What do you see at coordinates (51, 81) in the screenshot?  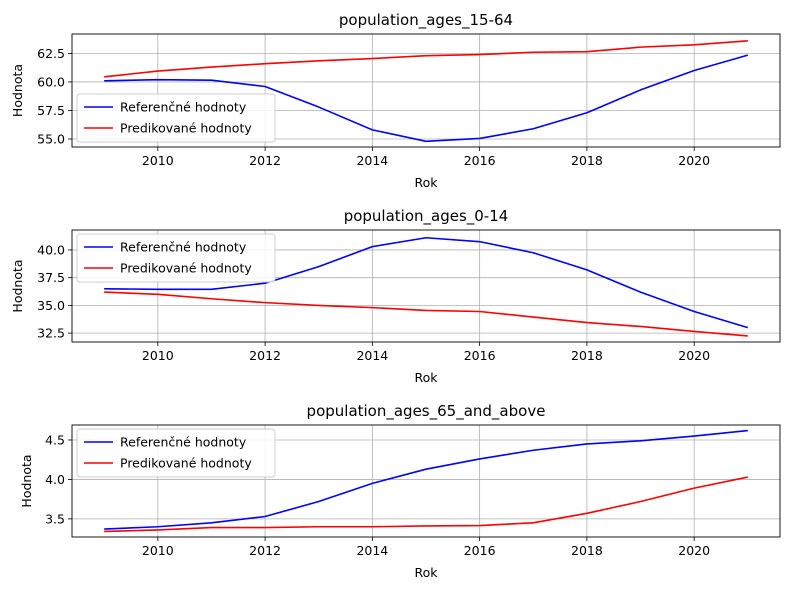 I see `y-tick-label: 60.0` at bounding box center [51, 81].